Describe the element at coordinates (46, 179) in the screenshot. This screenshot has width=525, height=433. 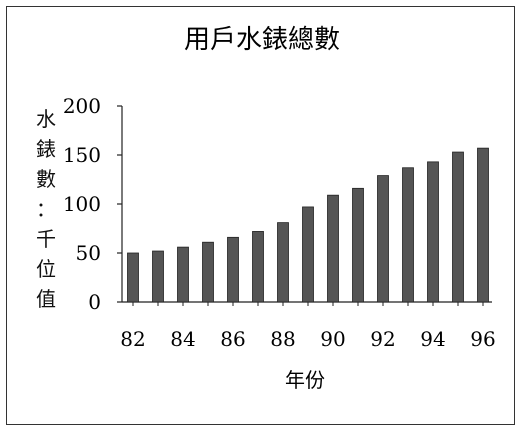
I see `y-axis-label-char: 數` at that location.